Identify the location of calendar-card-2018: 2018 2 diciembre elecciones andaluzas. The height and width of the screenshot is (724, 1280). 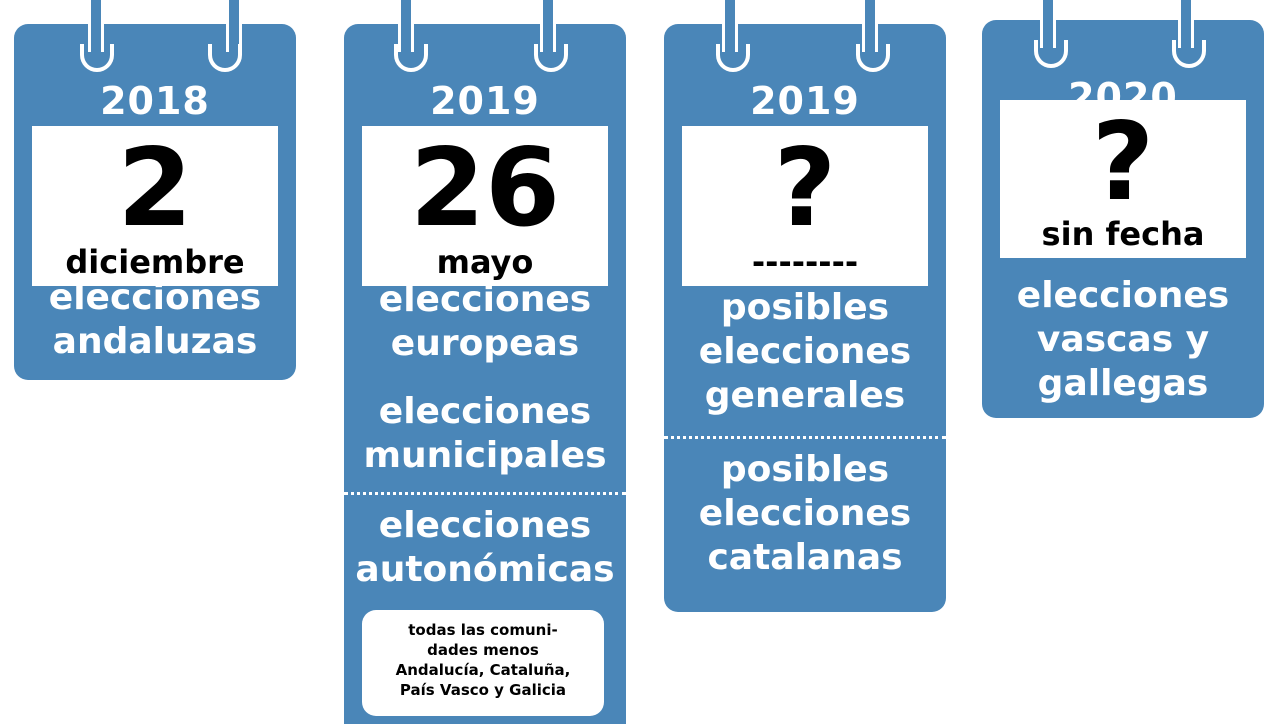
(155, 190).